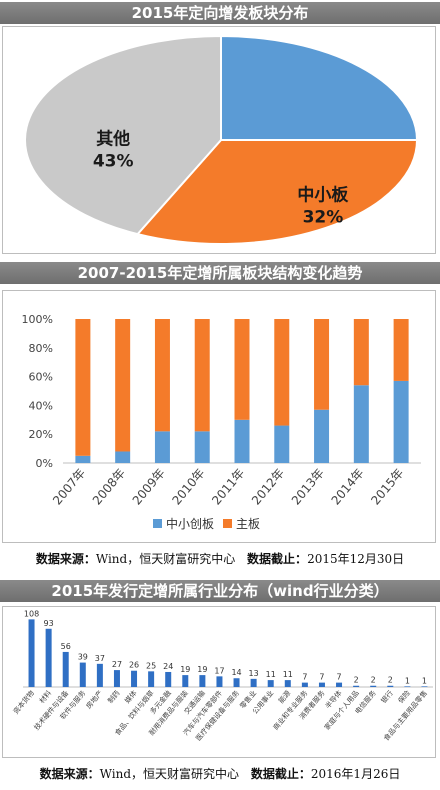  What do you see at coordinates (323, 217) in the screenshot?
I see `pie-slice-value-1: 32%` at bounding box center [323, 217].